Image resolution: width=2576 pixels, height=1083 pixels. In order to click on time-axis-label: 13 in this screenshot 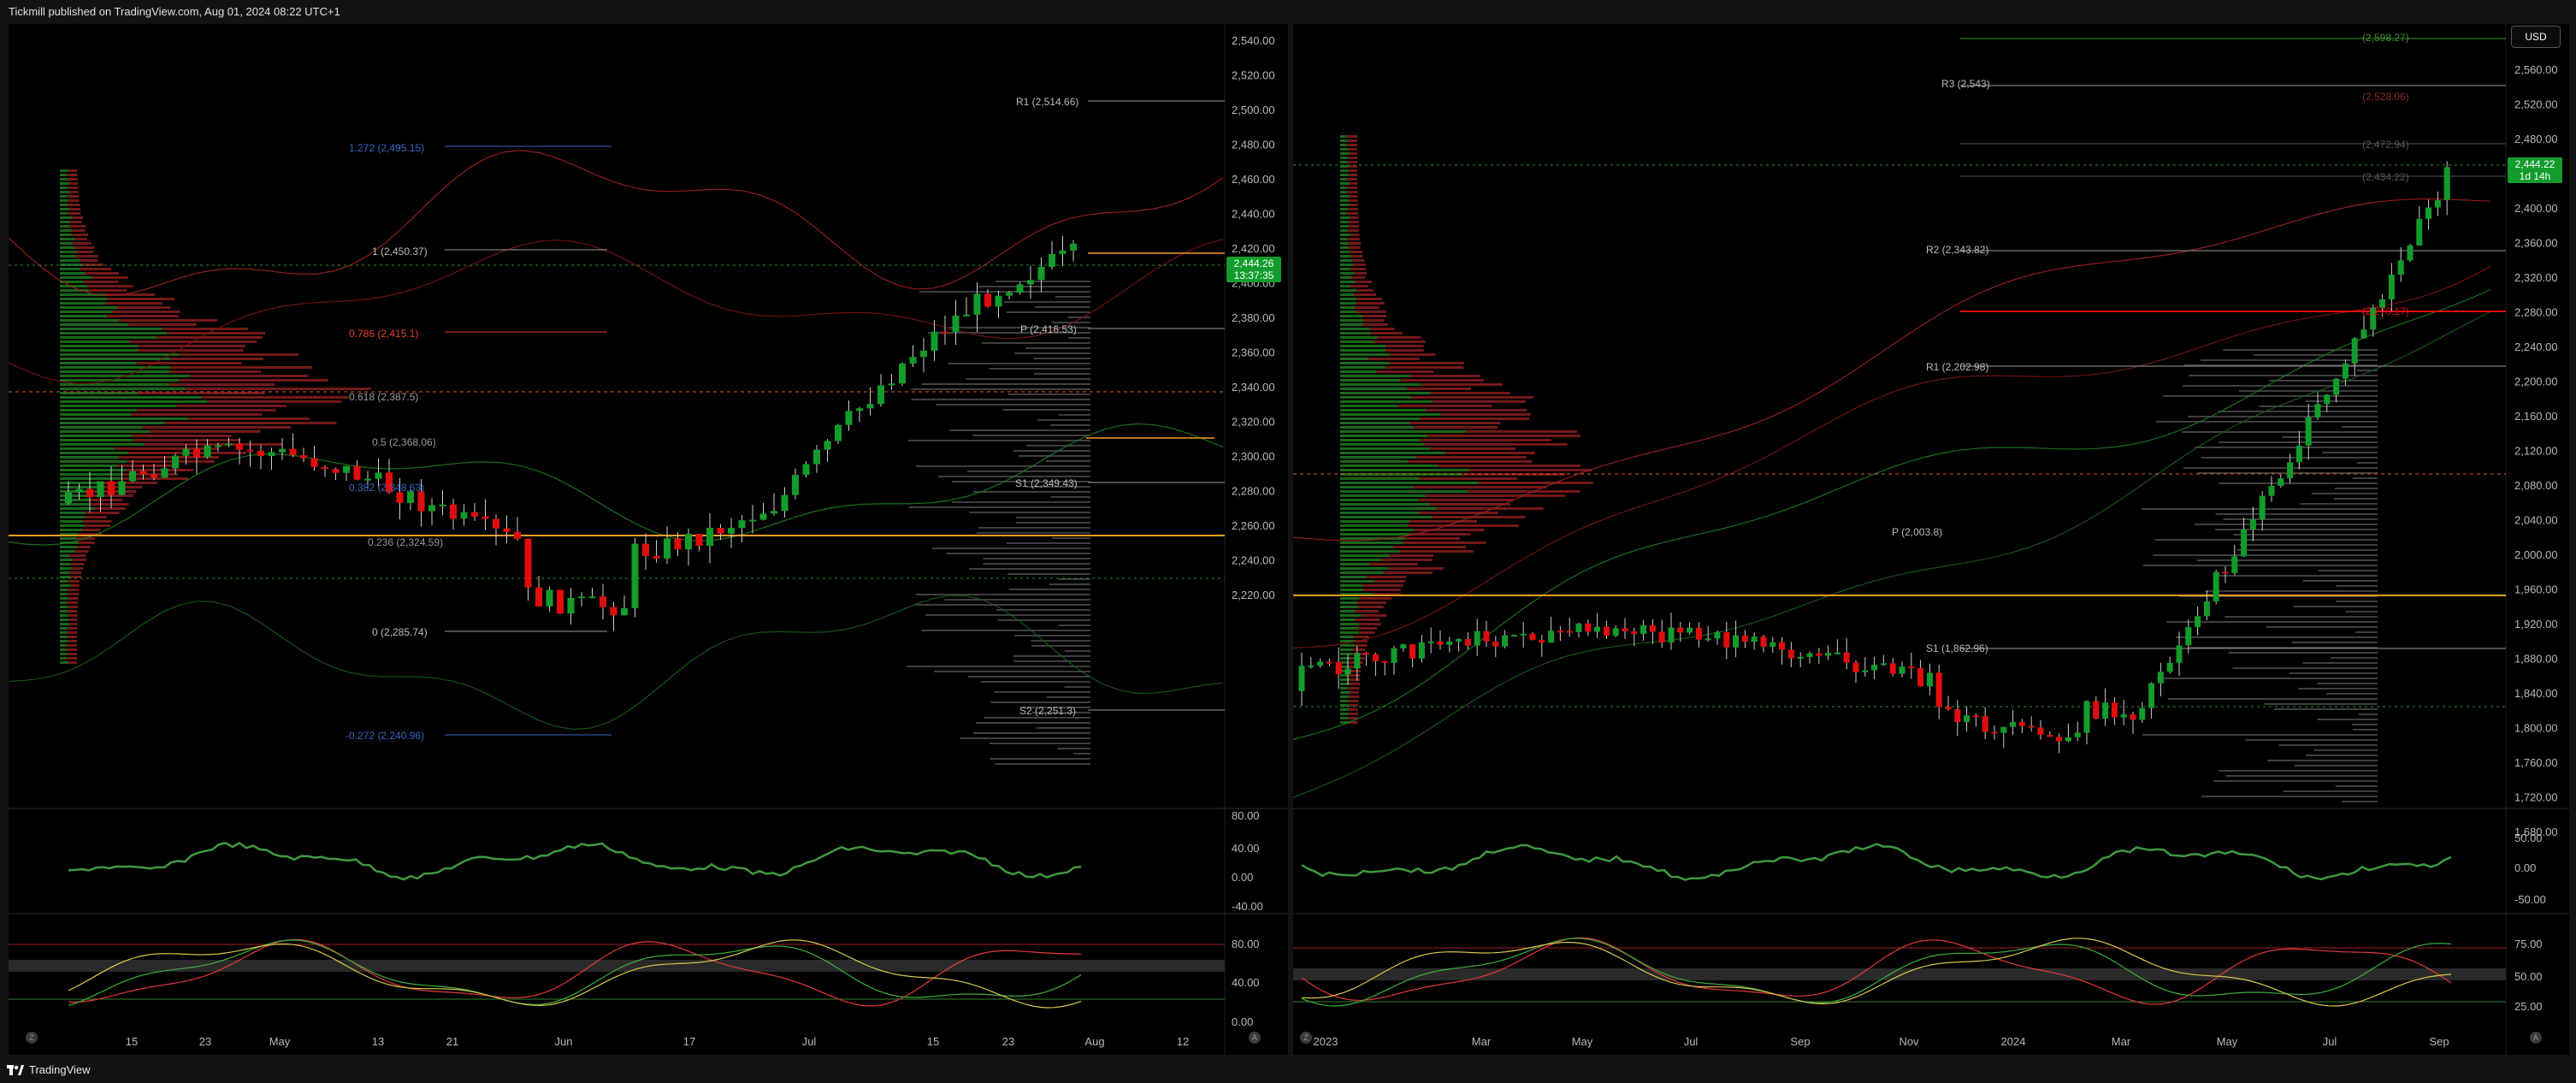, I will do `click(378, 1041)`.